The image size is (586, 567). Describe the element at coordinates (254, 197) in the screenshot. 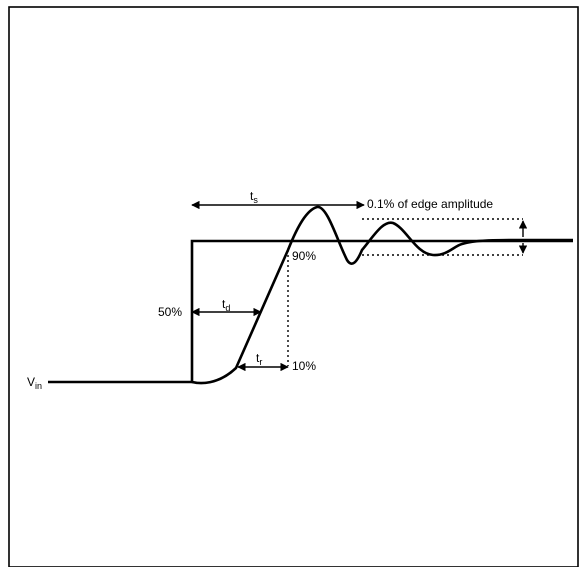

I see `ts-label: ts` at that location.